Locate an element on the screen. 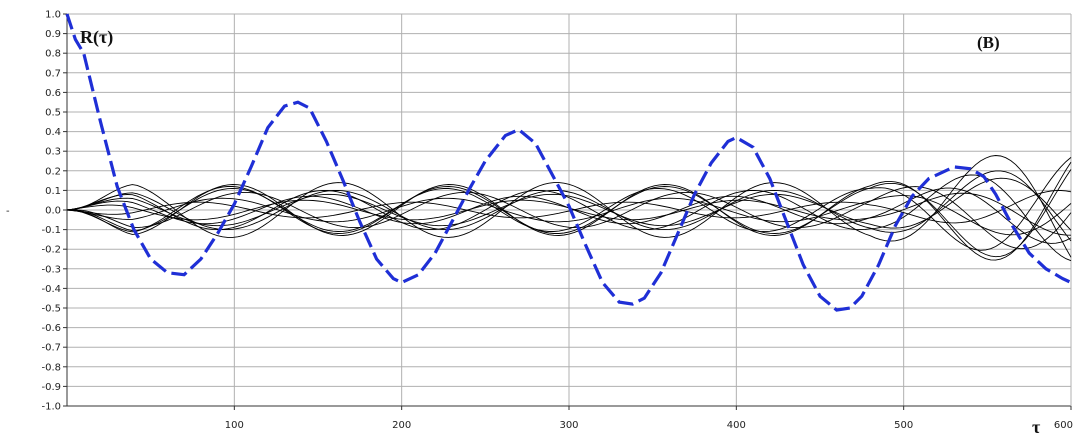 This screenshot has width=1089, height=440. y-tick-label: 0.1 is located at coordinates (53, 191).